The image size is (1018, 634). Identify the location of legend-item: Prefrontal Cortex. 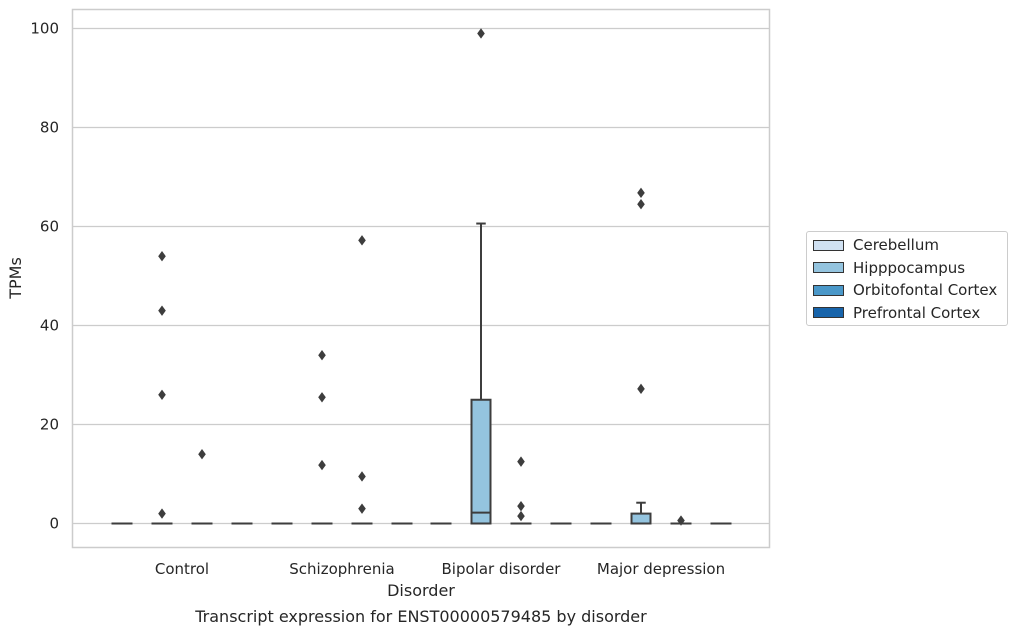
(896, 313).